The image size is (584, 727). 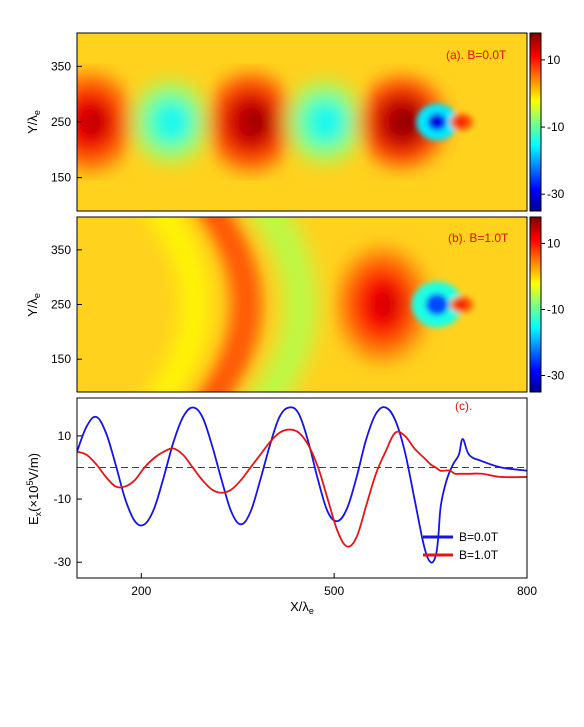 What do you see at coordinates (535, 304) in the screenshot?
I see `panel-b-colorbar` at bounding box center [535, 304].